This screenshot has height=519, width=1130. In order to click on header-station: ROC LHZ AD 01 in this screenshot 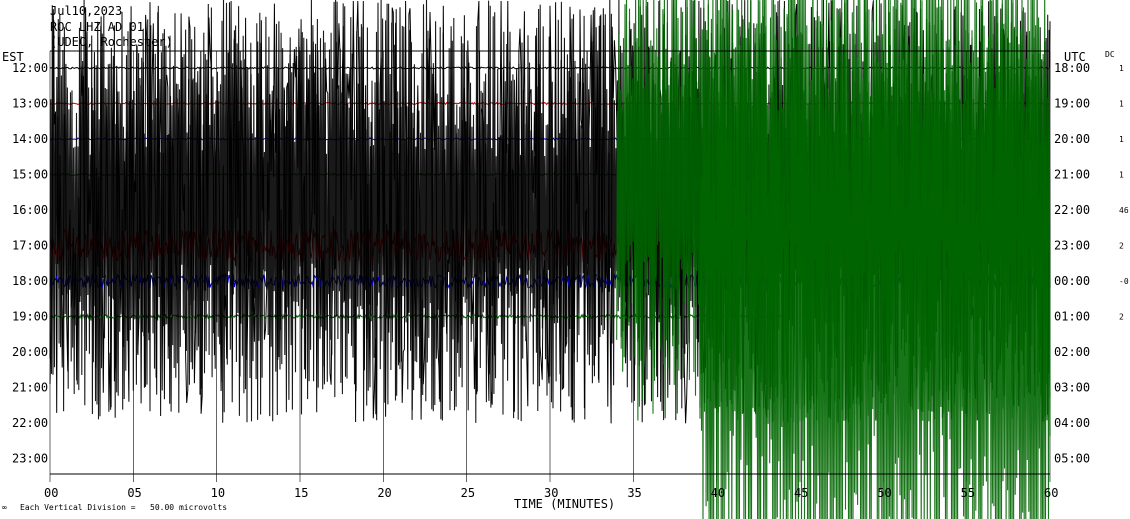, I will do `click(97, 27)`.